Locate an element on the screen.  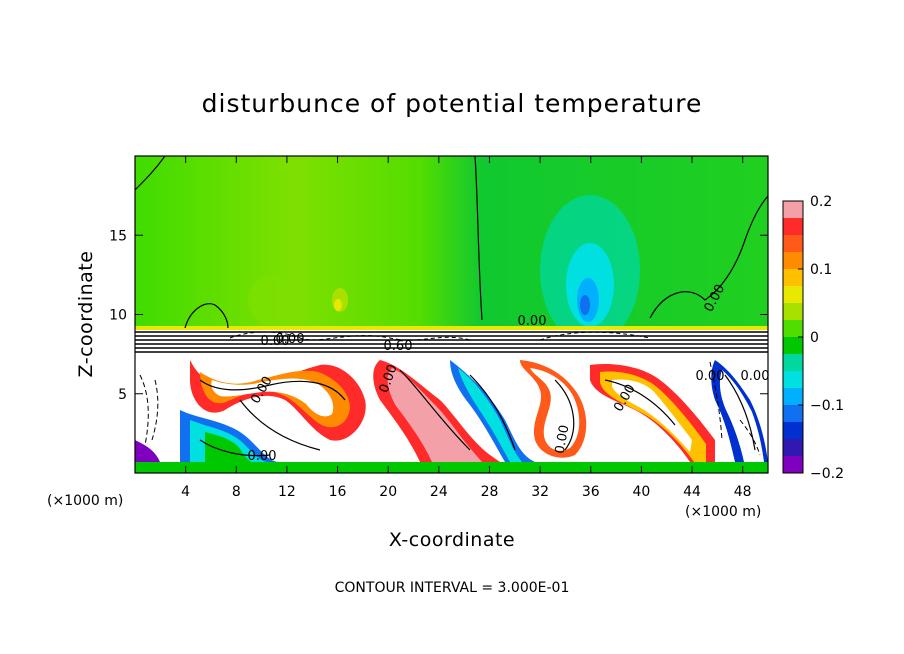
x-tick-label: 16 is located at coordinates (338, 492).